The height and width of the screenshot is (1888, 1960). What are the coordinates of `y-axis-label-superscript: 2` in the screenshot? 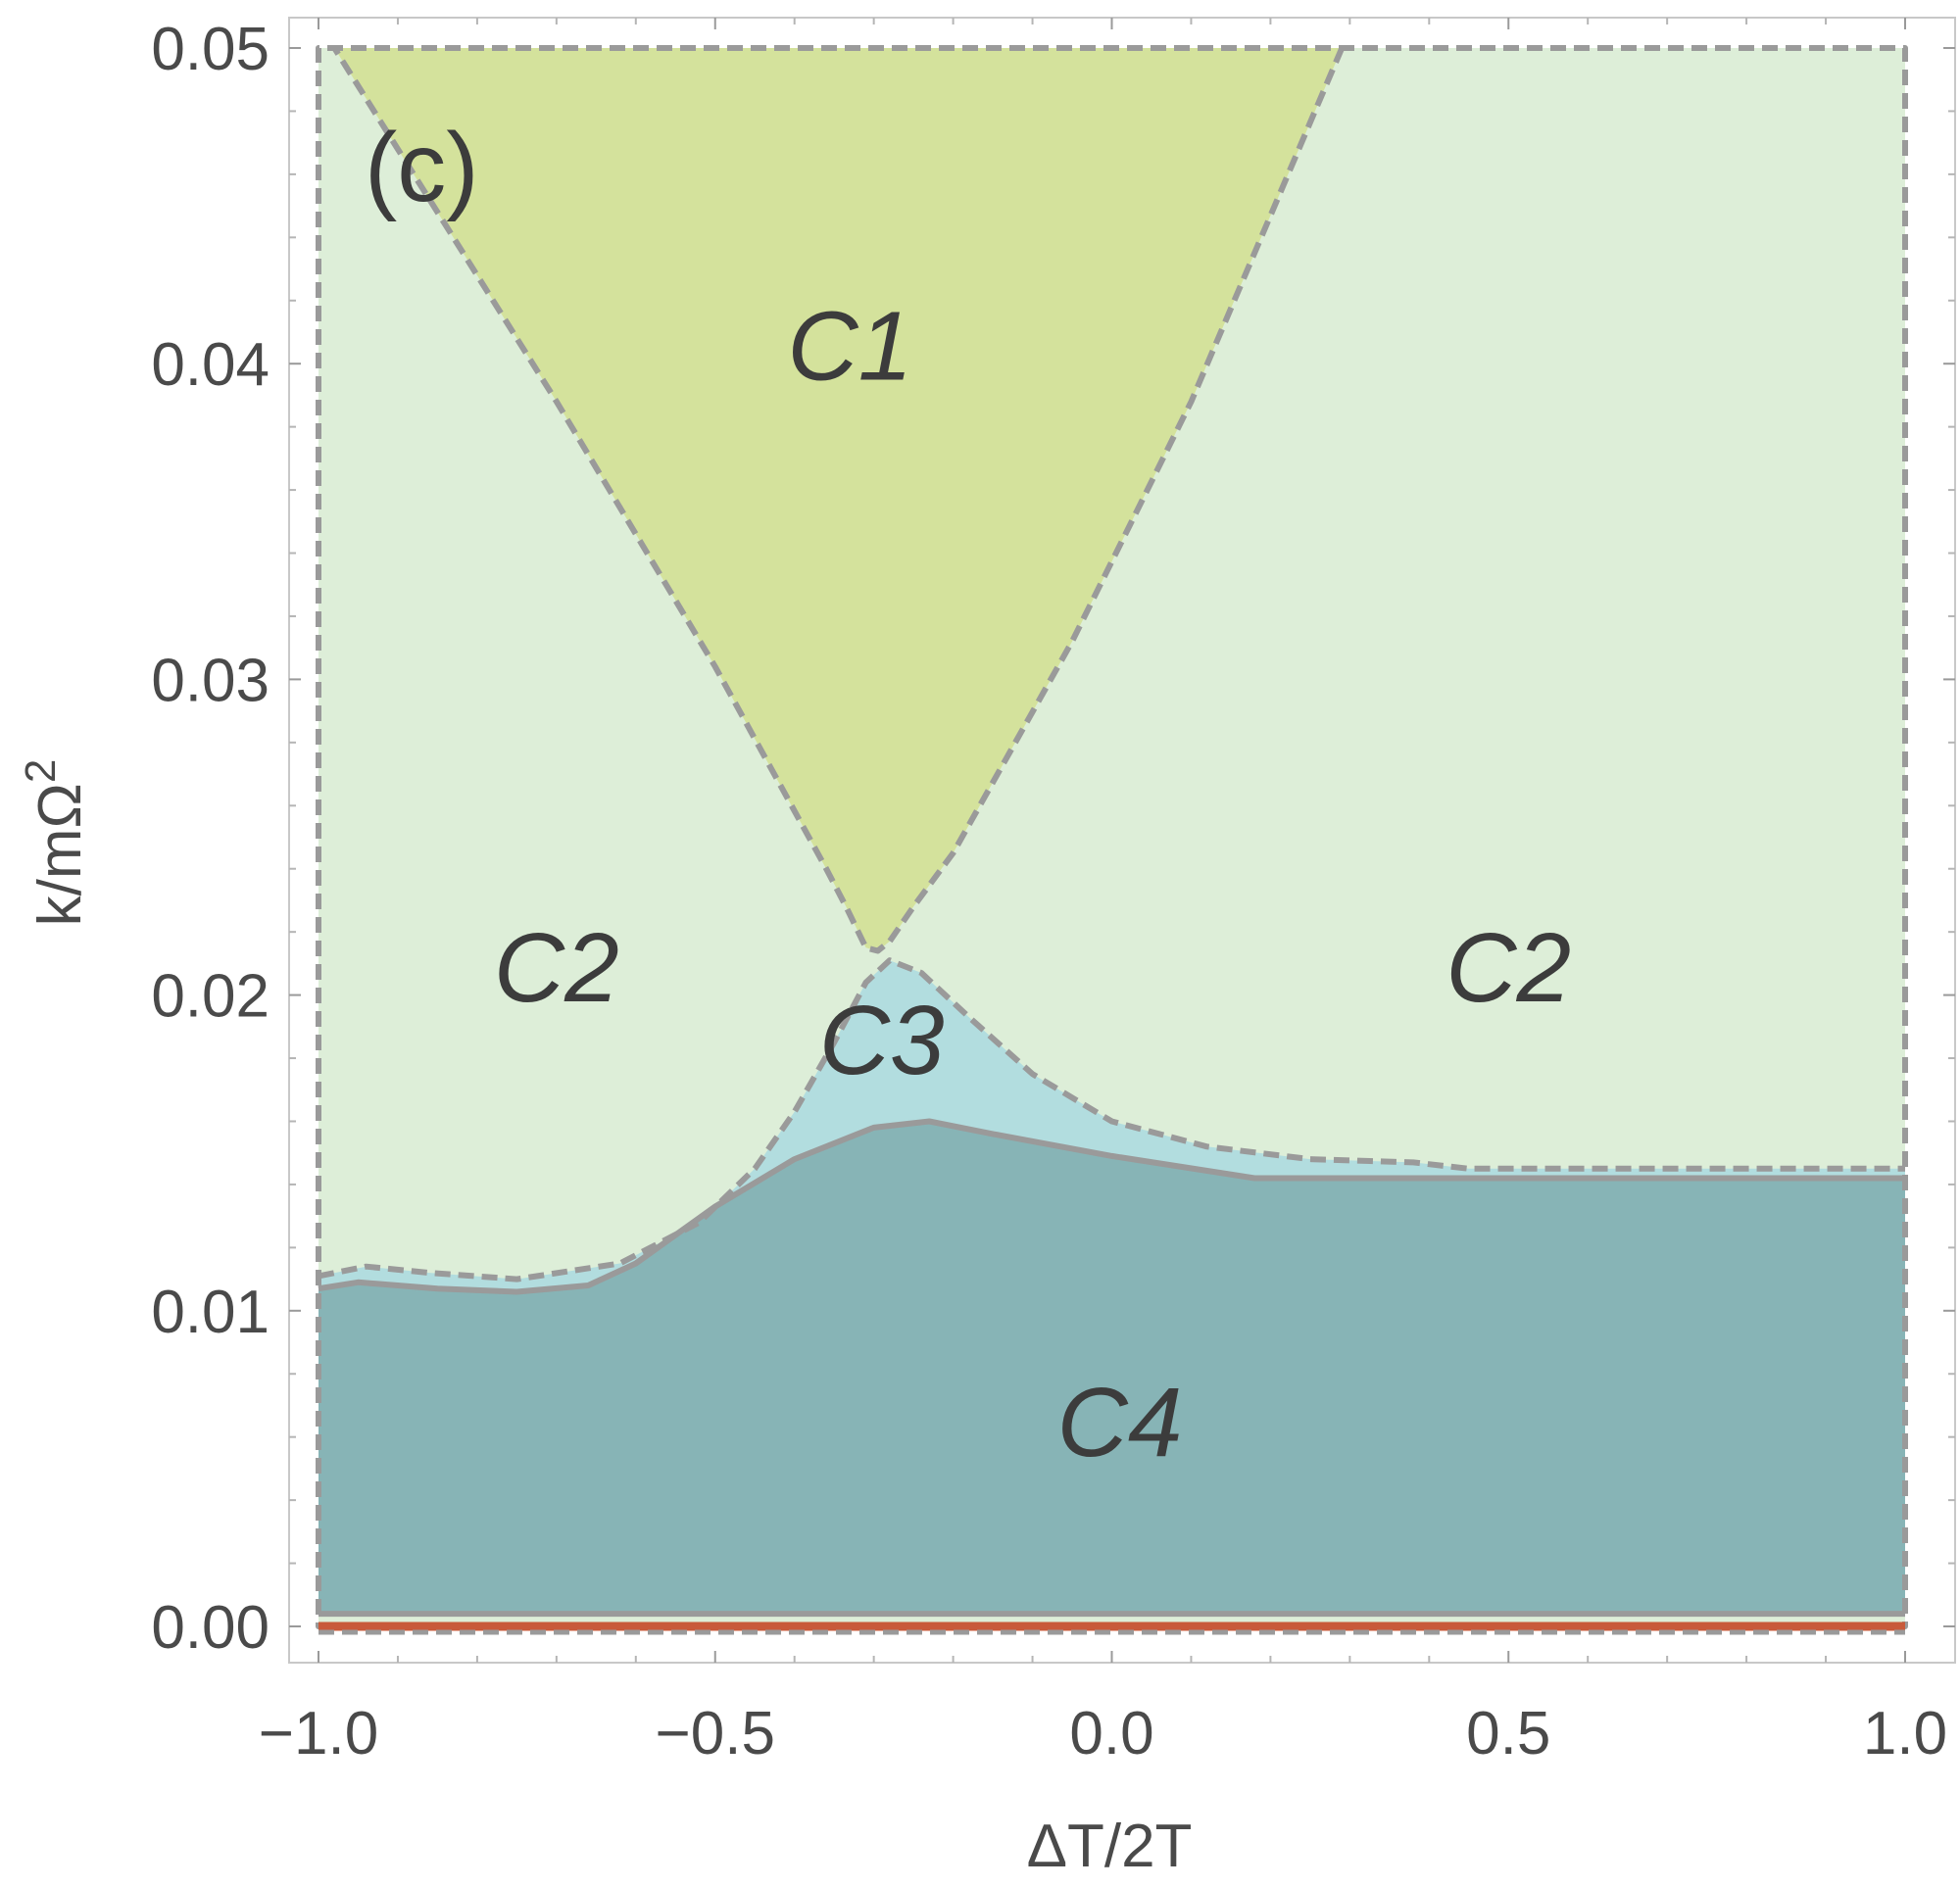 It's located at (41, 771).